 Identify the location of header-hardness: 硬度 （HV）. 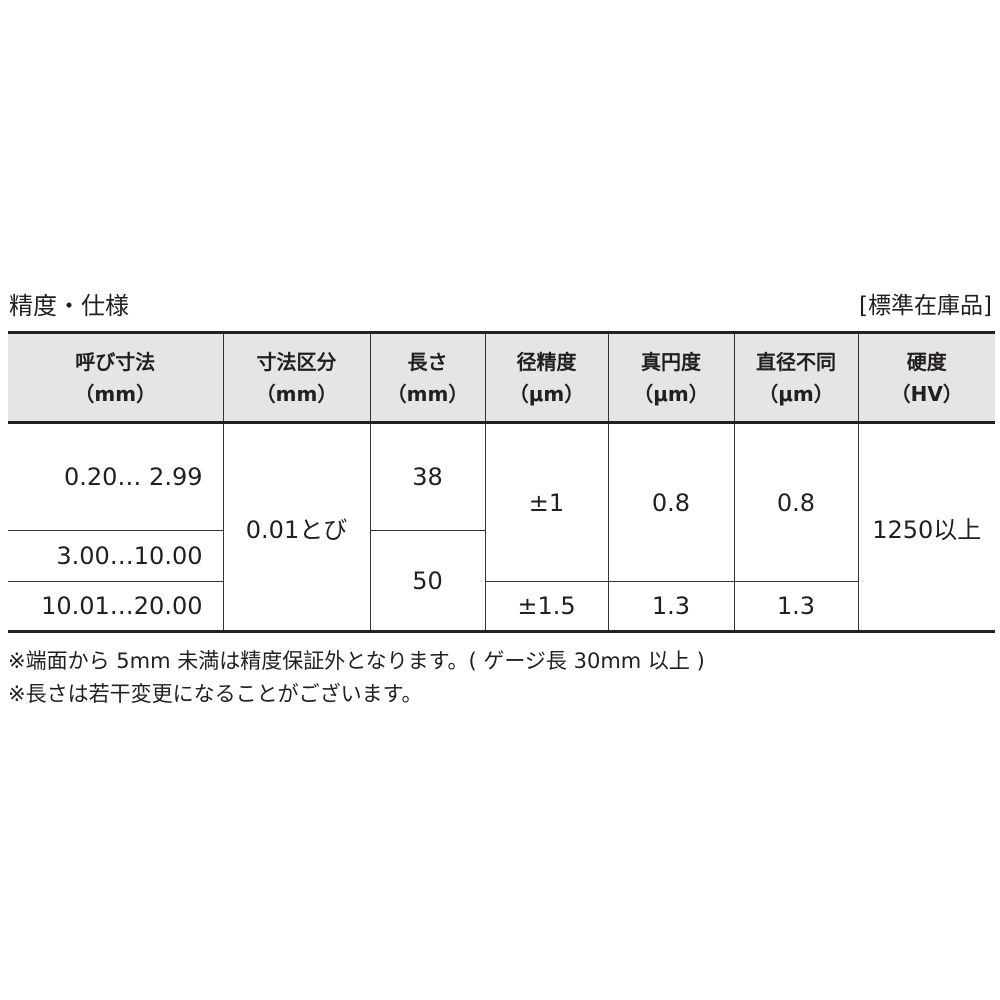
(926, 377).